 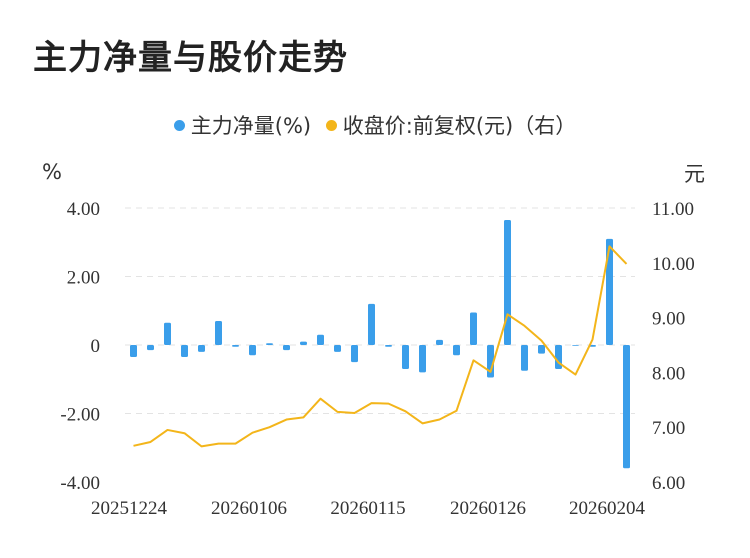 What do you see at coordinates (251, 126) in the screenshot?
I see `legend-label-net-volume: 主力净量(%)` at bounding box center [251, 126].